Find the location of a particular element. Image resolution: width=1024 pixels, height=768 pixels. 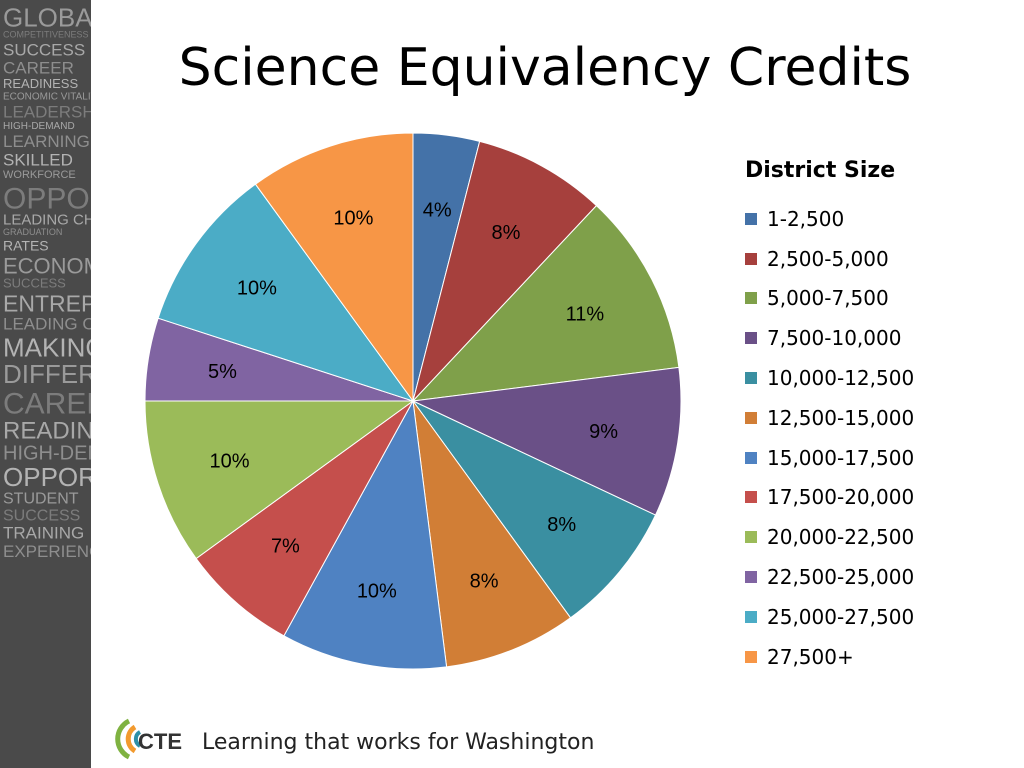

data-label-10: 5% is located at coordinates (222, 372).